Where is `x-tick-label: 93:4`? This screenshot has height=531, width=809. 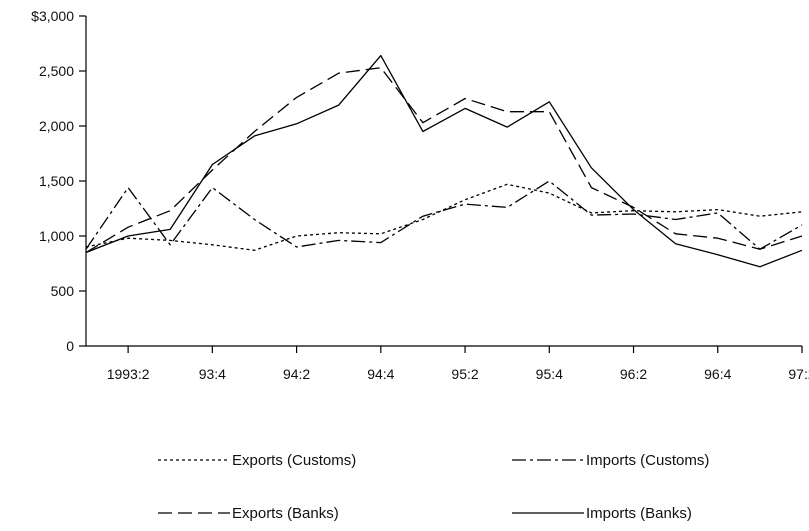
x-tick-label: 93:4 is located at coordinates (212, 374).